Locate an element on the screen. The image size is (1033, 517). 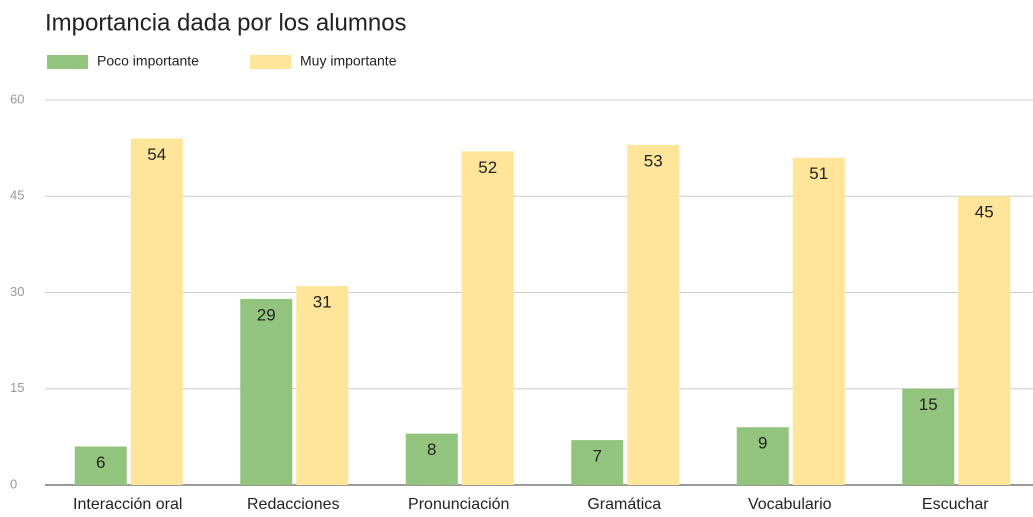
value-label: 51 is located at coordinates (818, 173).